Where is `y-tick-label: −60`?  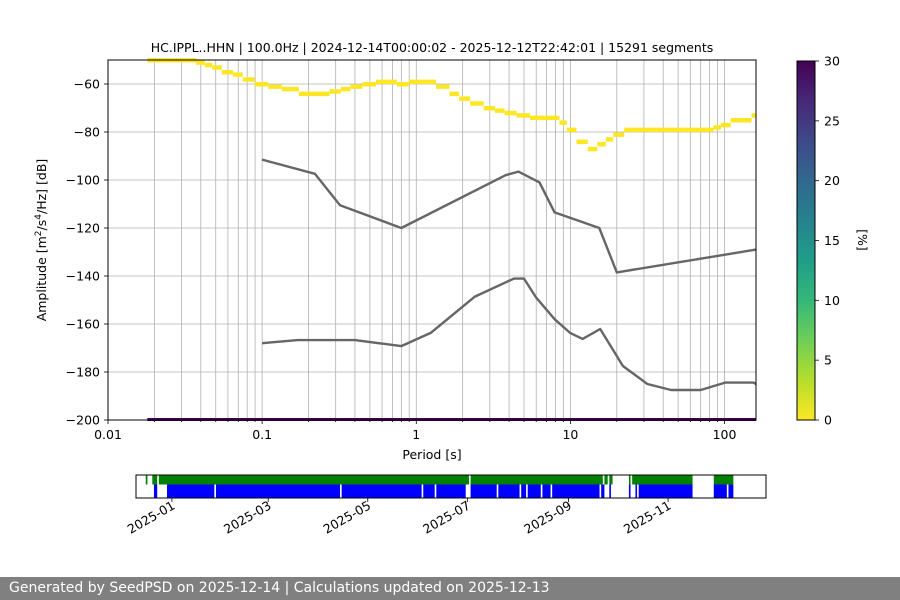
y-tick-label: −60 is located at coordinates (87, 84).